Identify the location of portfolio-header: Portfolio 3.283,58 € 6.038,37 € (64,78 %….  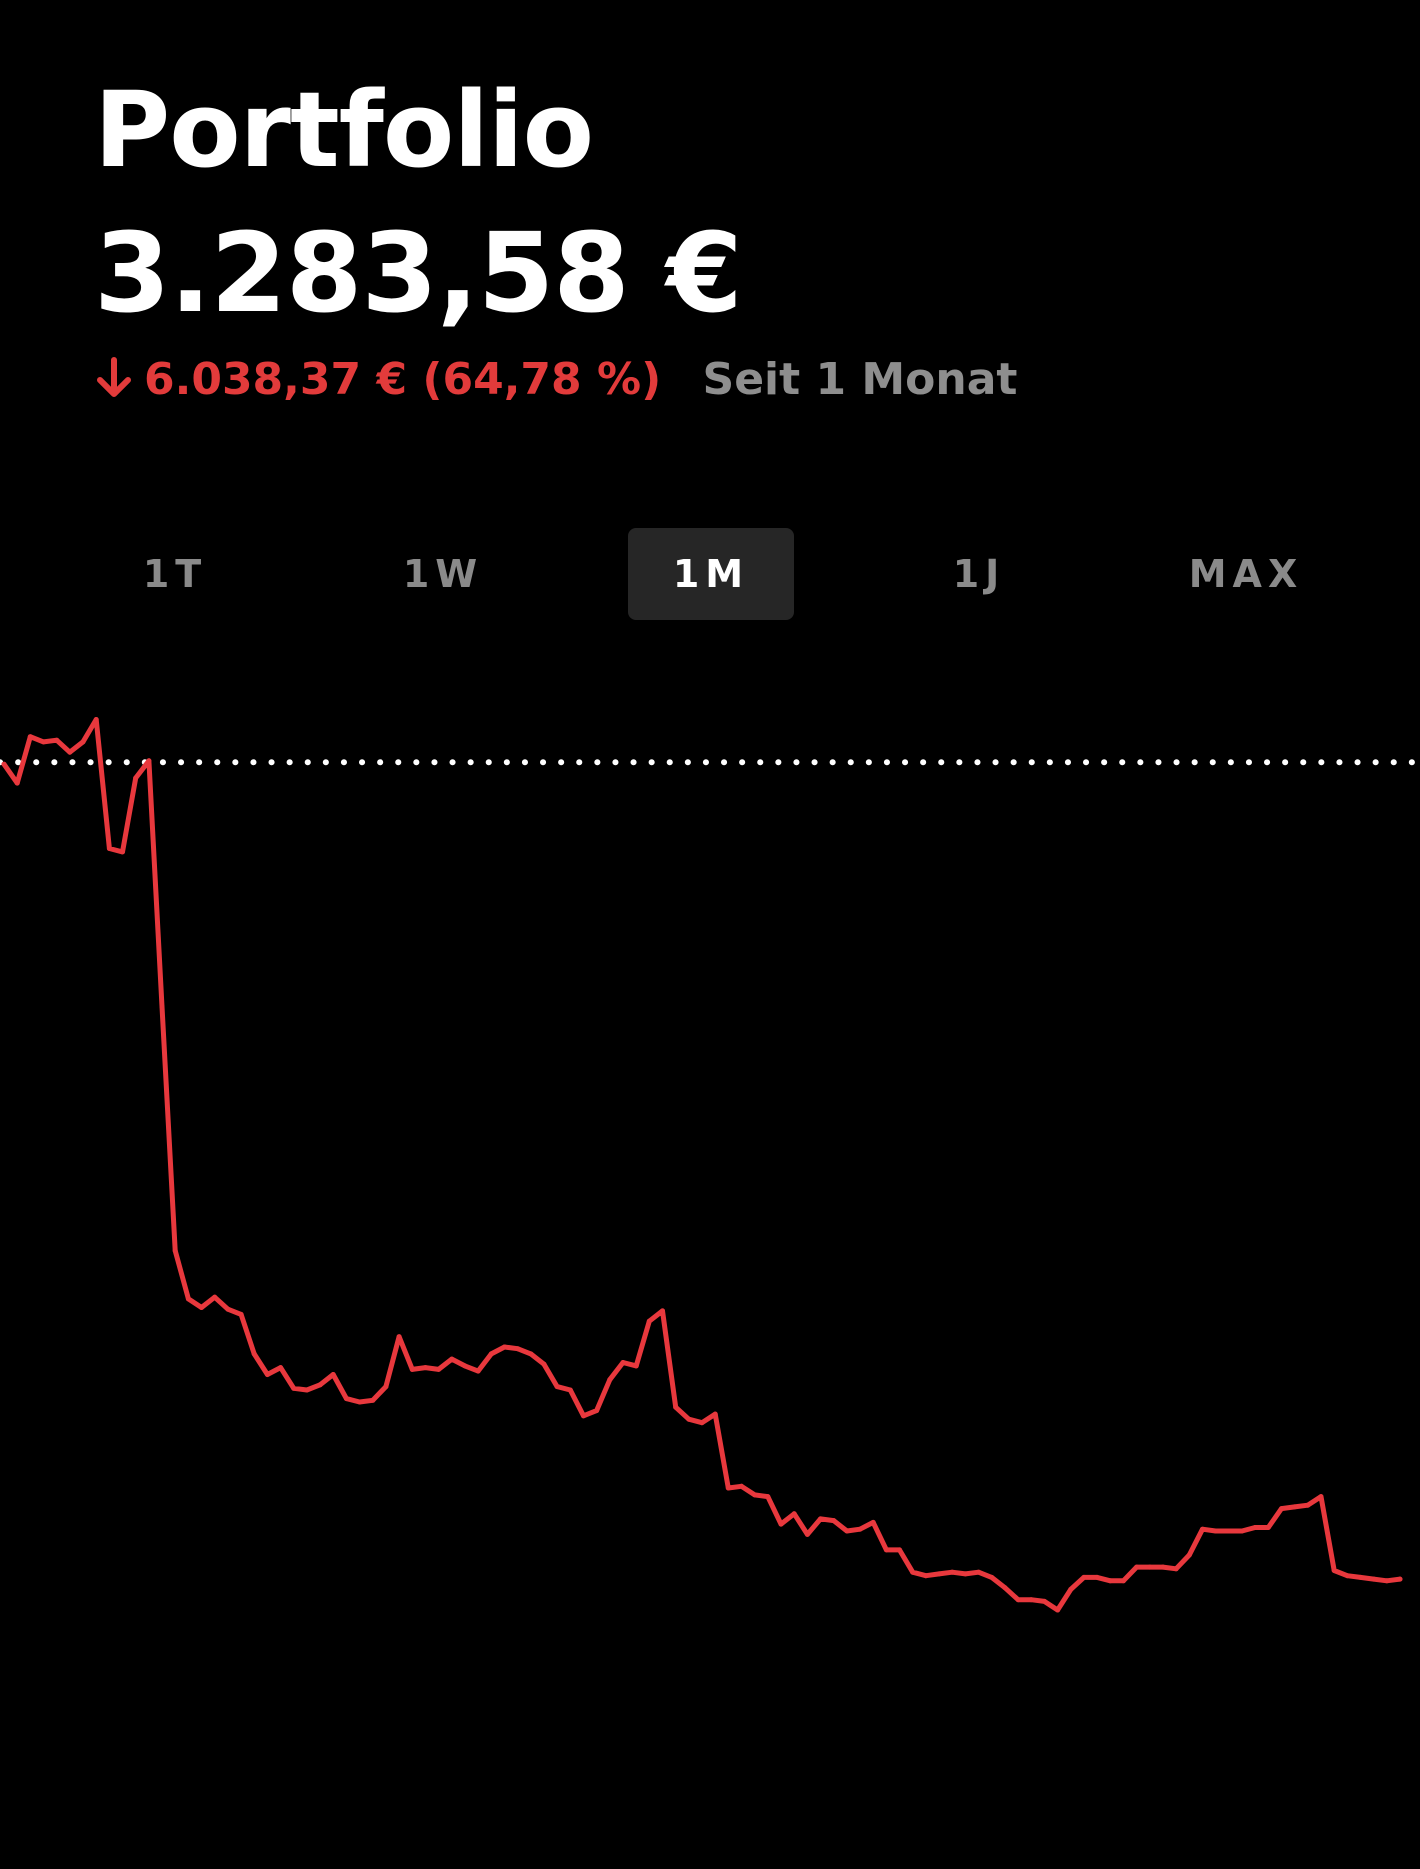
(555, 239).